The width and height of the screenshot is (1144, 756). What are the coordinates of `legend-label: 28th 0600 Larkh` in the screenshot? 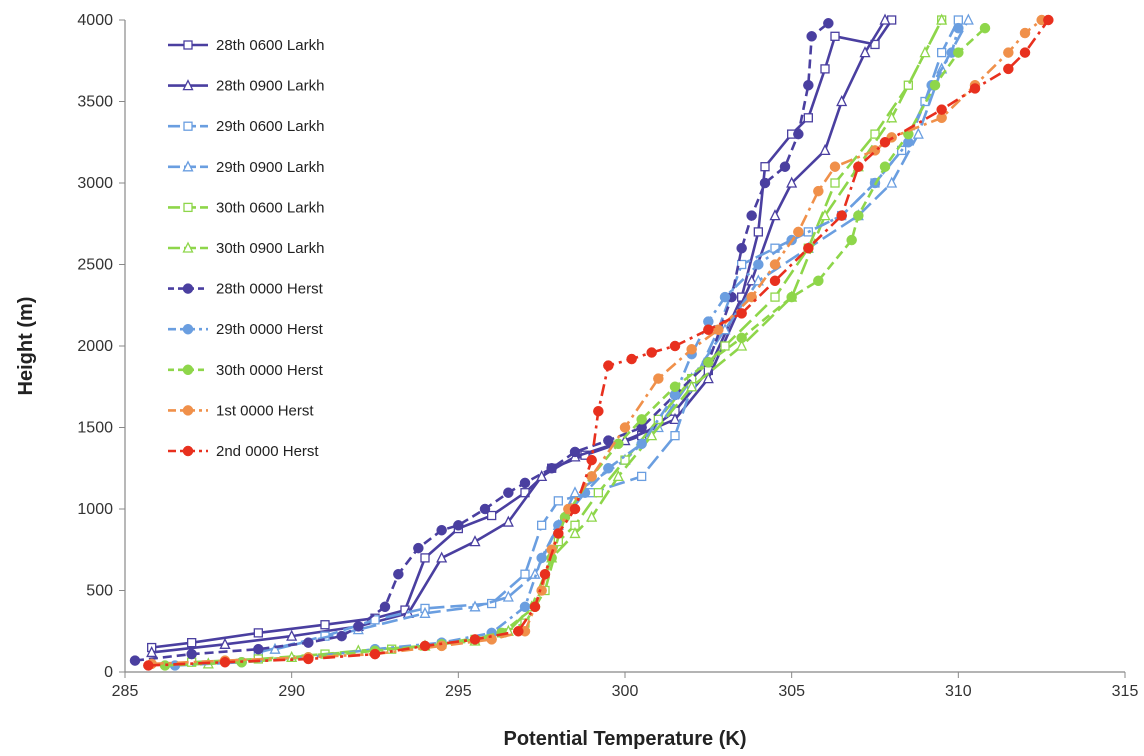 It's located at (270, 45).